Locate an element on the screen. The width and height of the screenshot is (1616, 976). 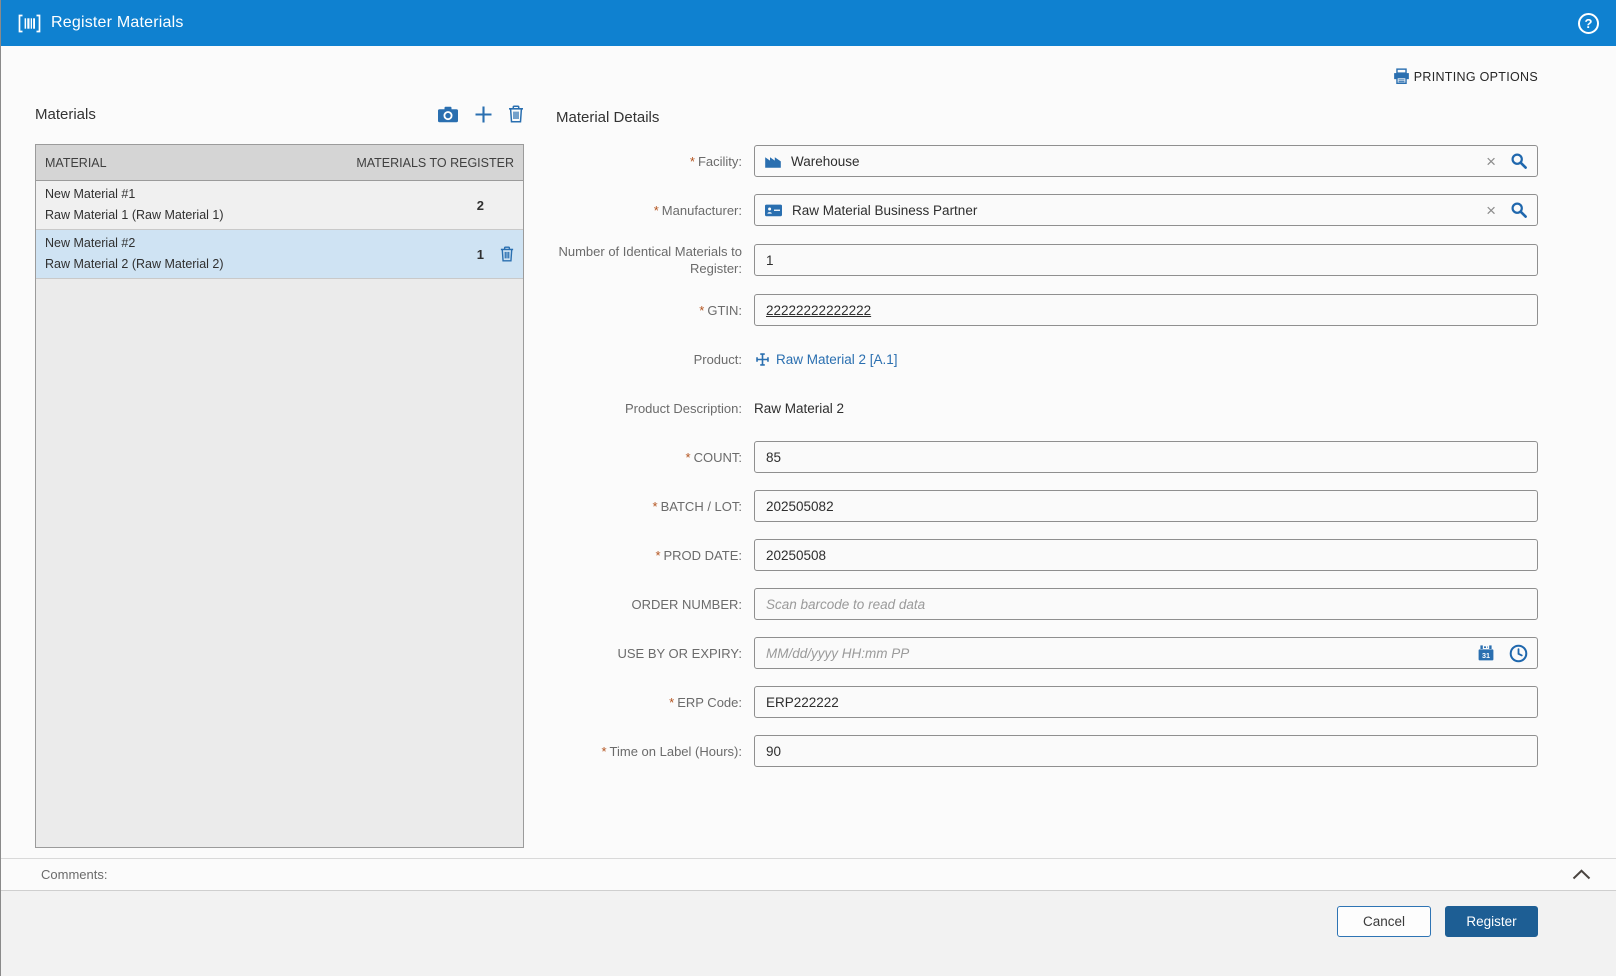
product-description-label: Product Description: is located at coordinates (683, 408).